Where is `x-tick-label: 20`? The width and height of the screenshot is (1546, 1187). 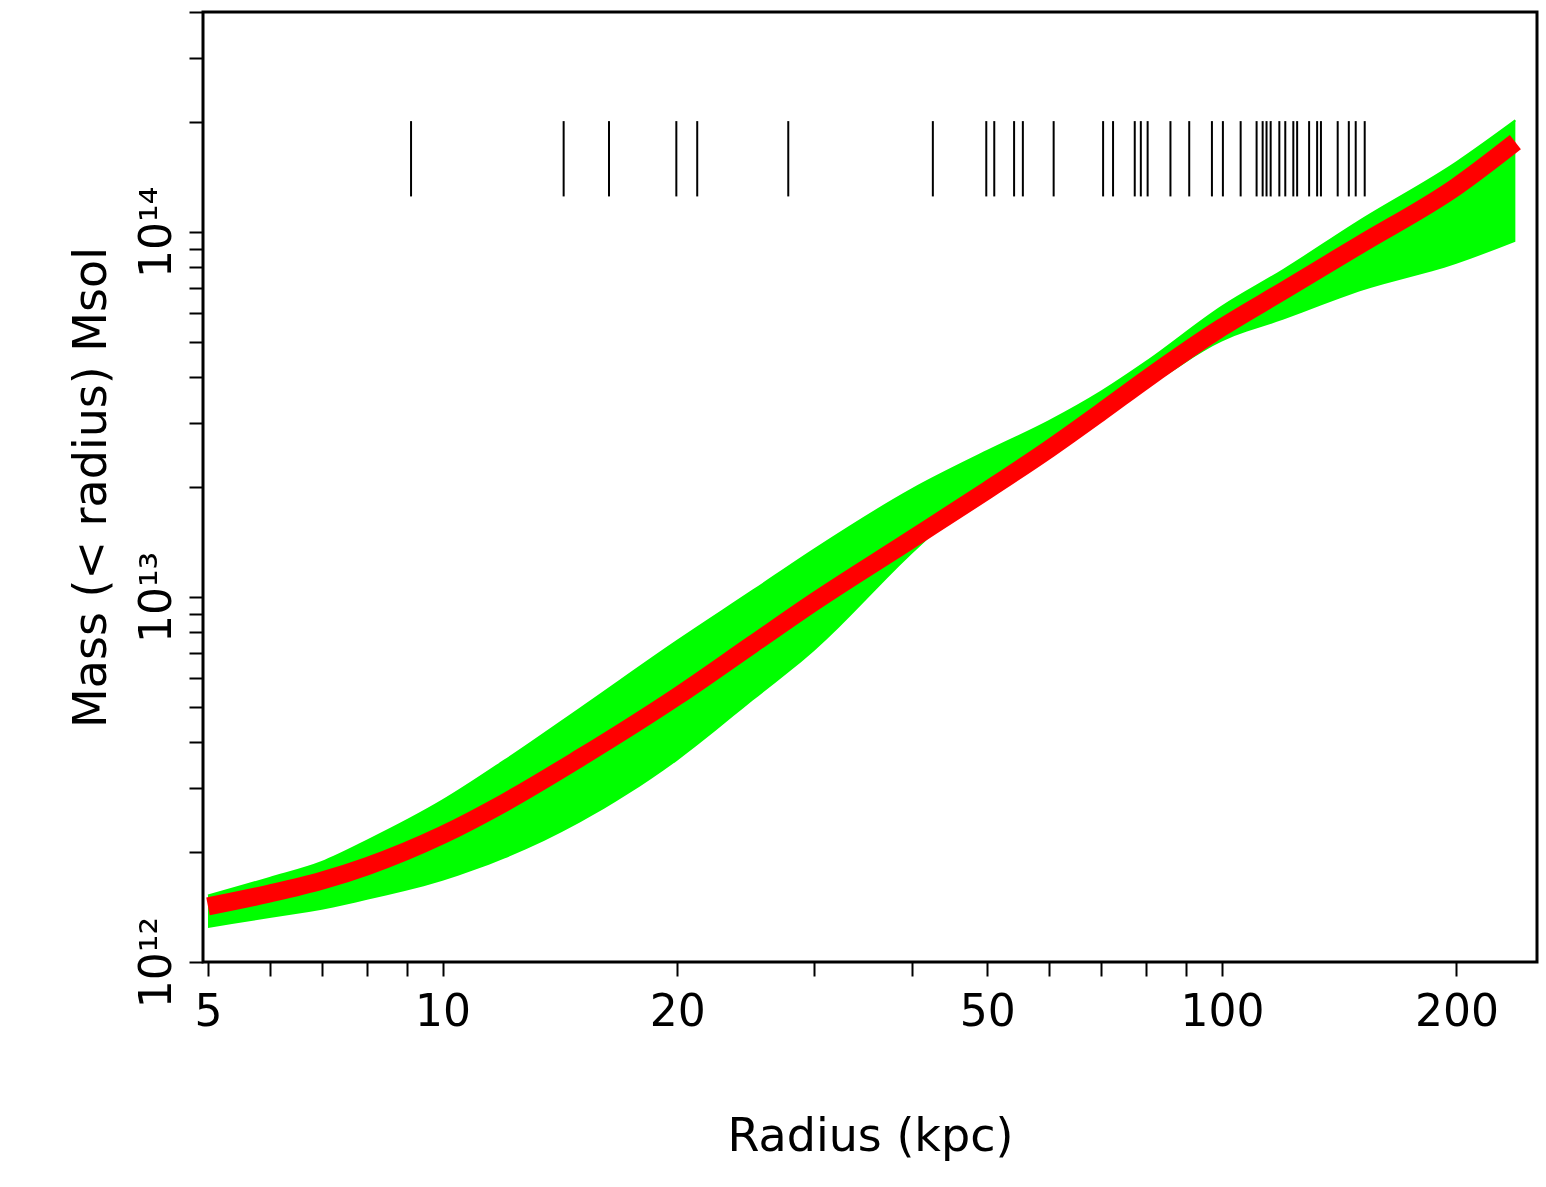
x-tick-label: 20 is located at coordinates (677, 1010).